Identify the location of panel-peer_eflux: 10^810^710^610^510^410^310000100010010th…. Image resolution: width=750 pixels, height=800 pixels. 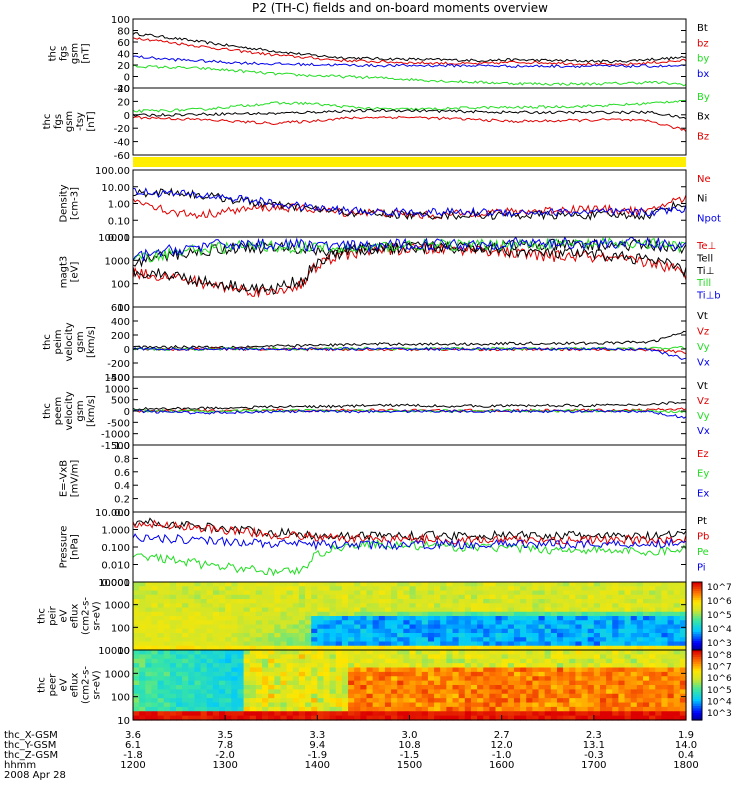
(384, 686).